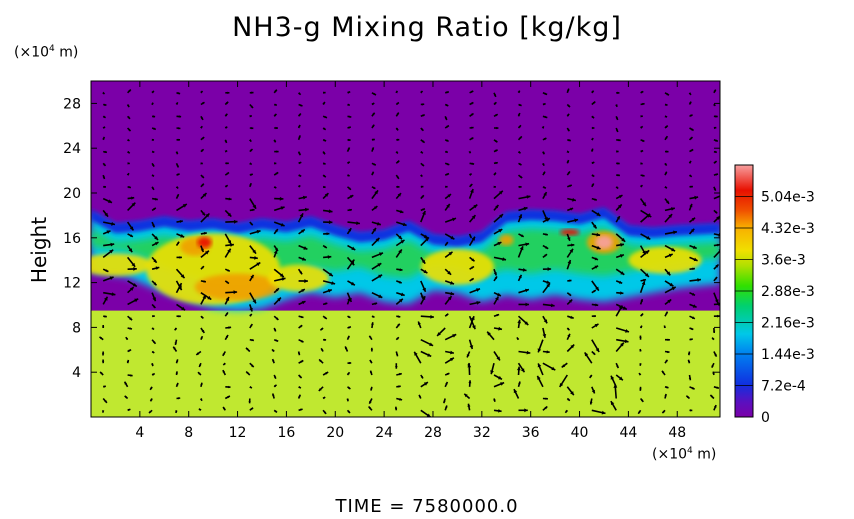 The width and height of the screenshot is (854, 519). Describe the element at coordinates (628, 433) in the screenshot. I see `x-tick-label: 44` at that location.